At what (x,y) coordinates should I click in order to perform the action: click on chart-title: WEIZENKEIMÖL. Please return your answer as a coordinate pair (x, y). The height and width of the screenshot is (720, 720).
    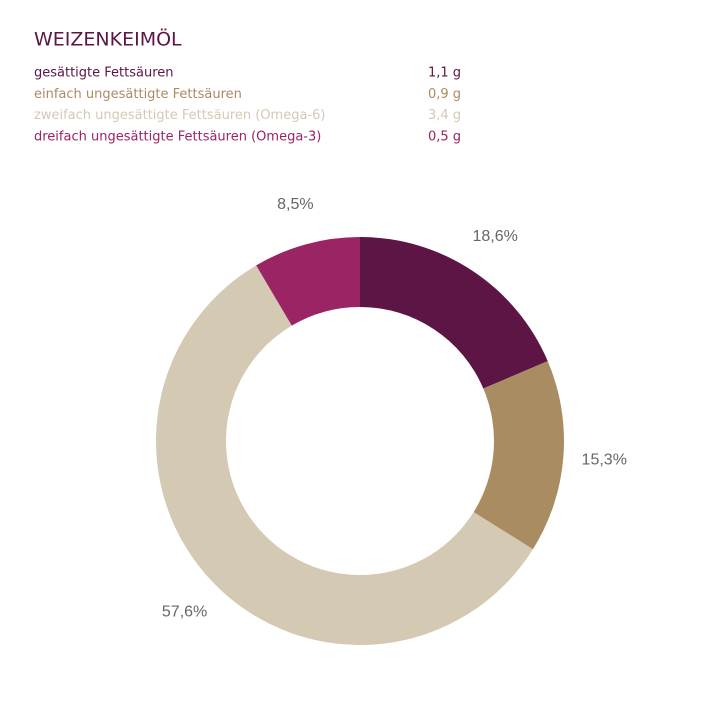
    Looking at the image, I should click on (108, 39).